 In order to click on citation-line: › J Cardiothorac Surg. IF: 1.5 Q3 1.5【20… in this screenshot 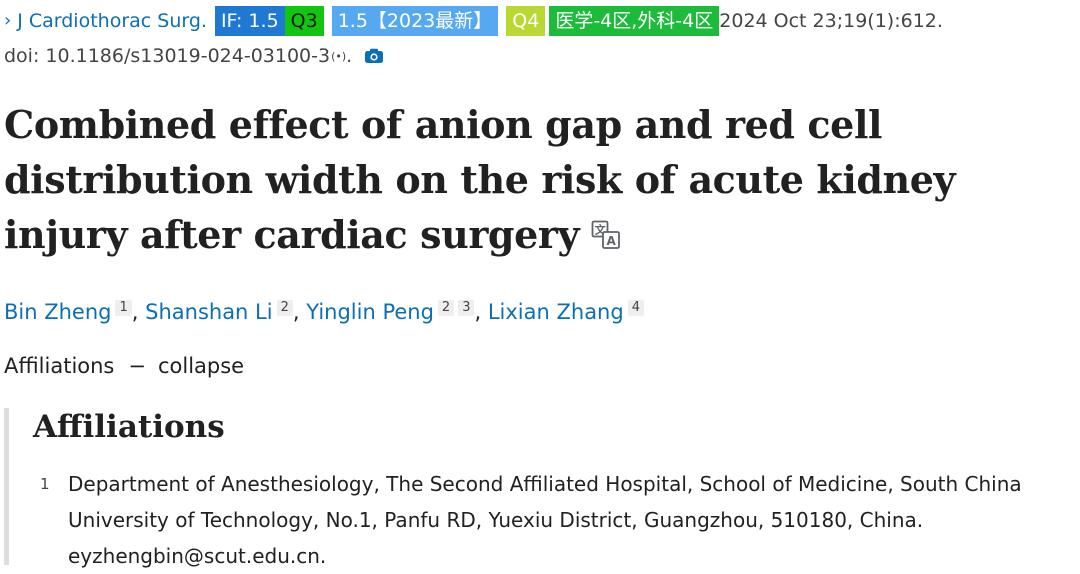, I will do `click(473, 21)`.